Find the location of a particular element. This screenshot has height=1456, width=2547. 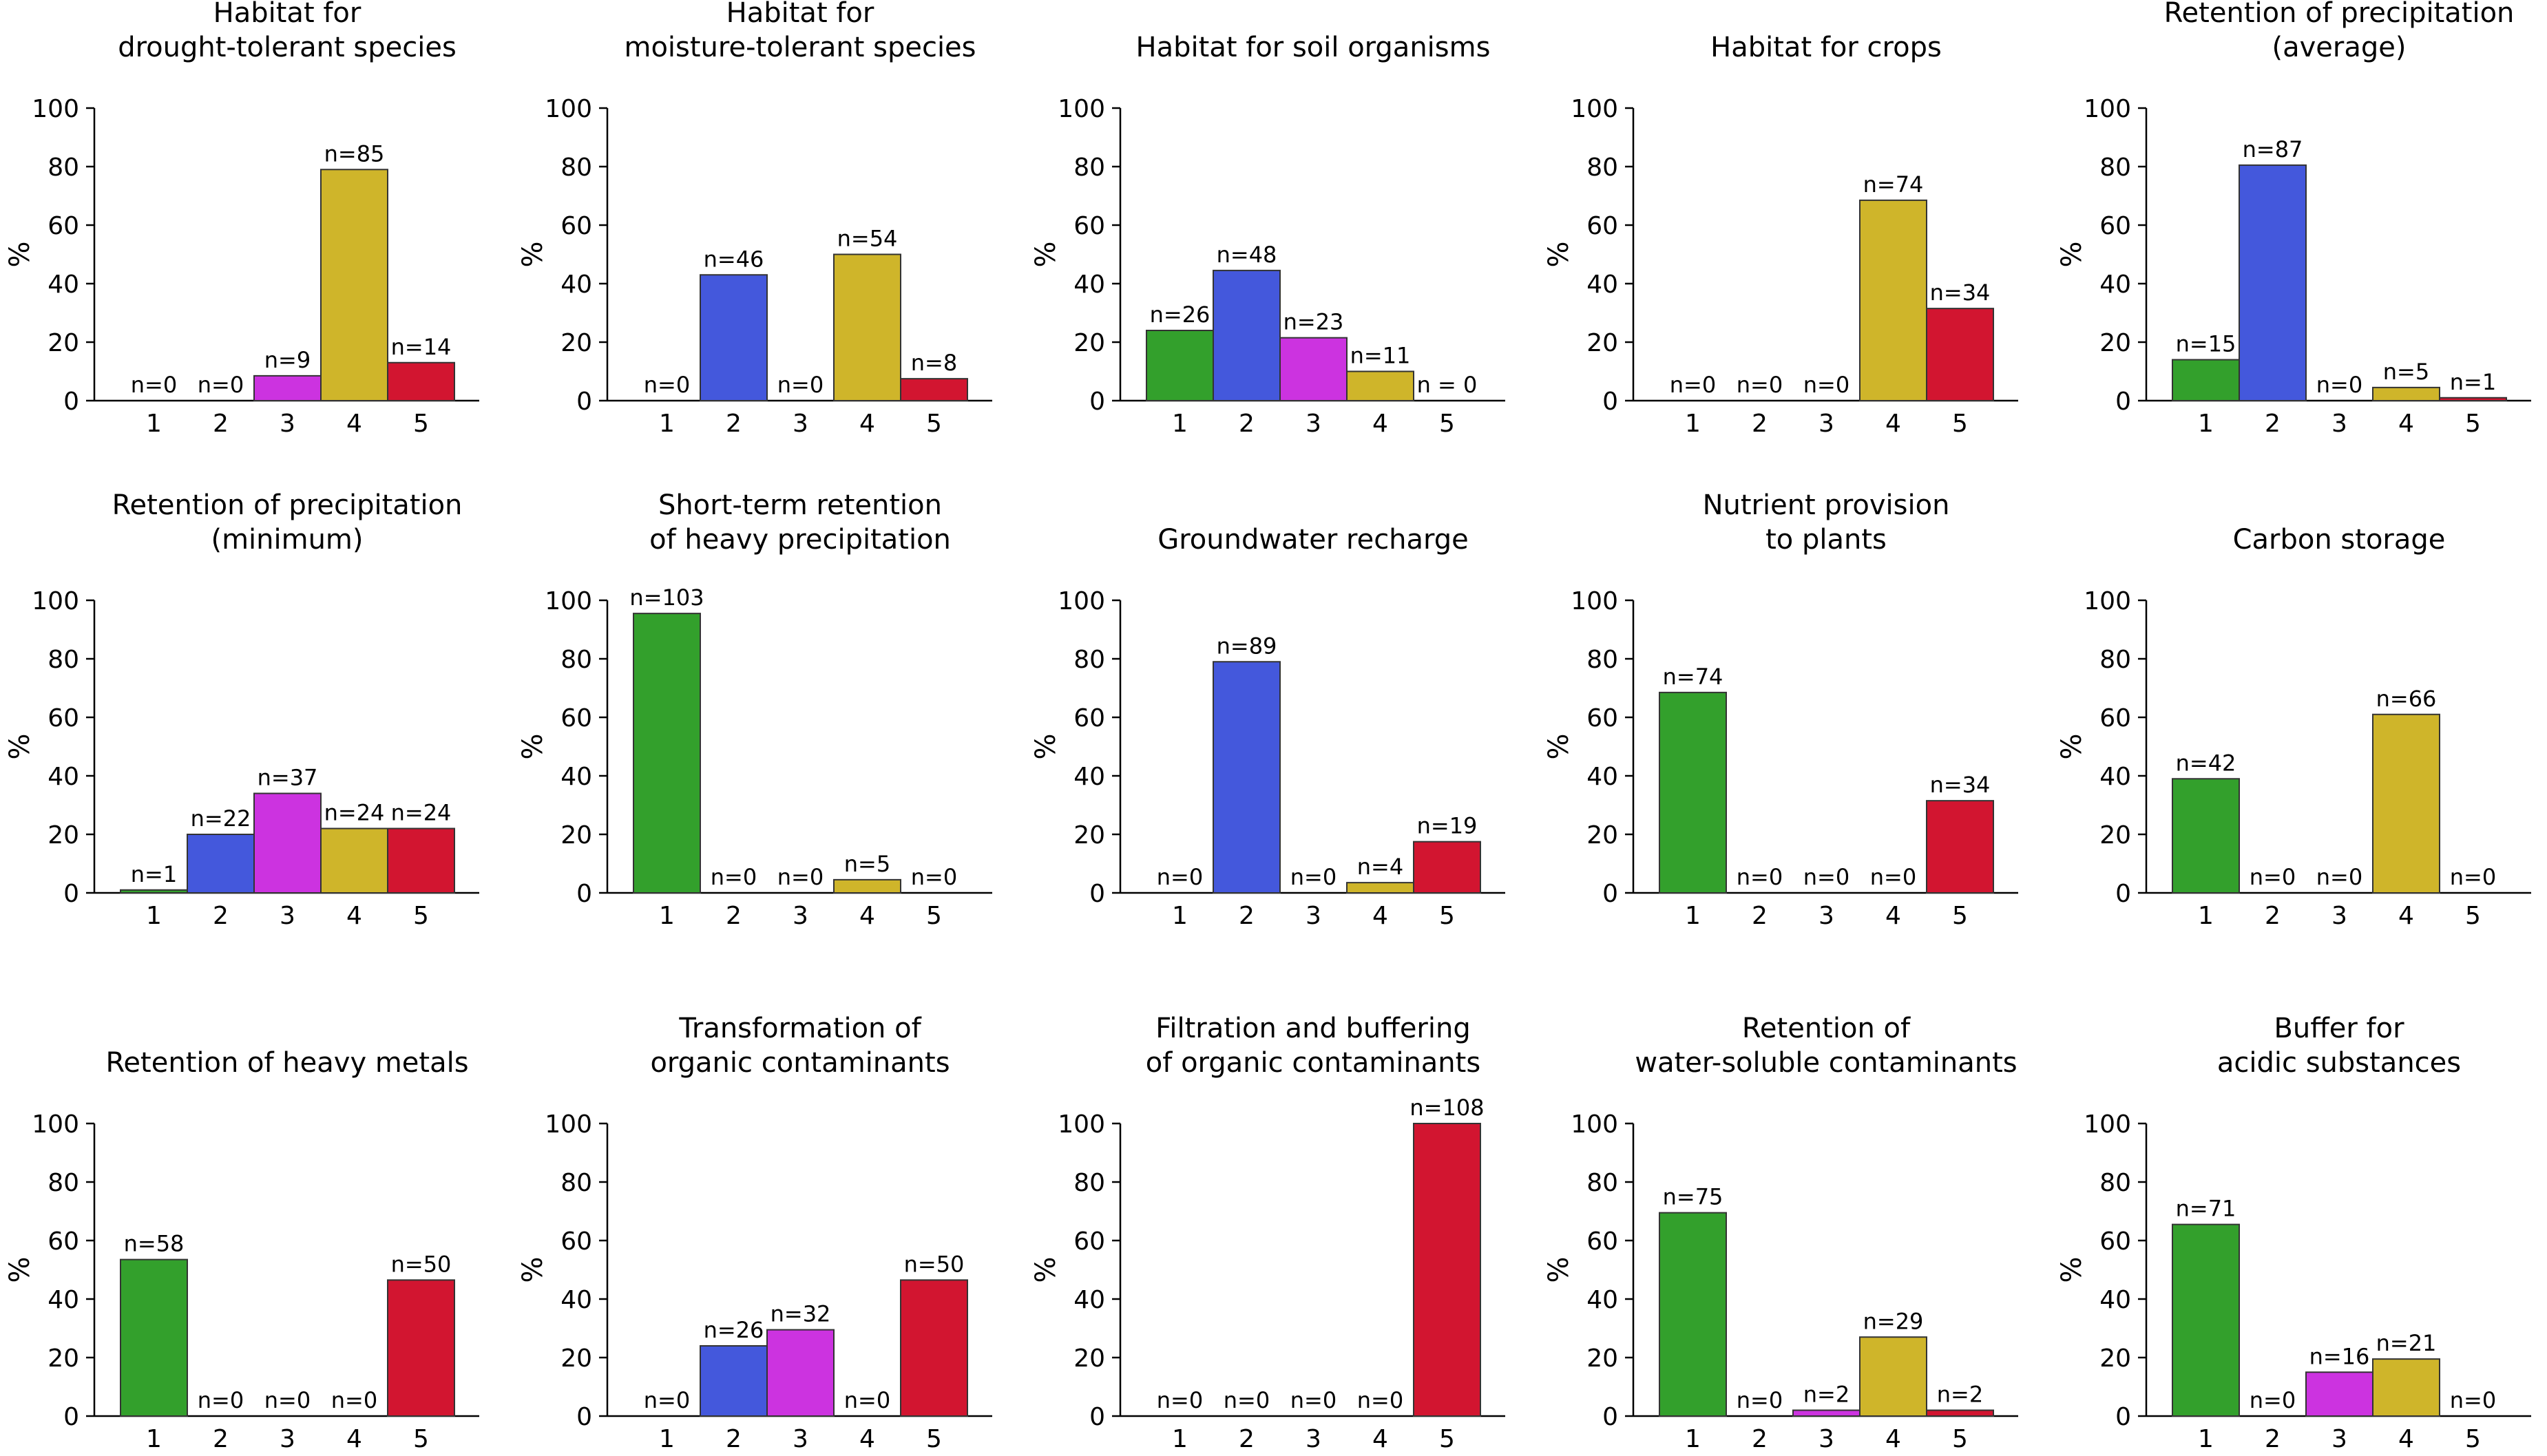

chart-title-line: Short-term retention is located at coordinates (800, 505).